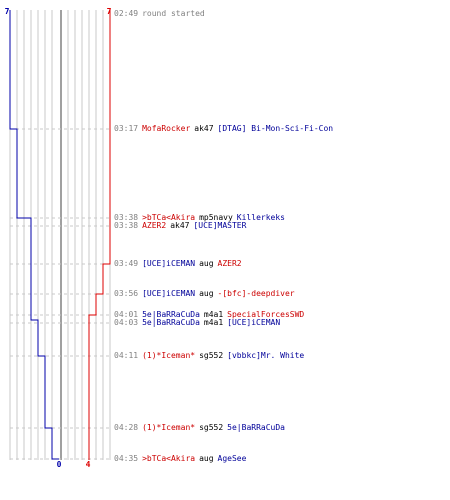 The height and width of the screenshot is (500, 450). What do you see at coordinates (7, 11) in the screenshot?
I see `blue-start-count: 7` at bounding box center [7, 11].